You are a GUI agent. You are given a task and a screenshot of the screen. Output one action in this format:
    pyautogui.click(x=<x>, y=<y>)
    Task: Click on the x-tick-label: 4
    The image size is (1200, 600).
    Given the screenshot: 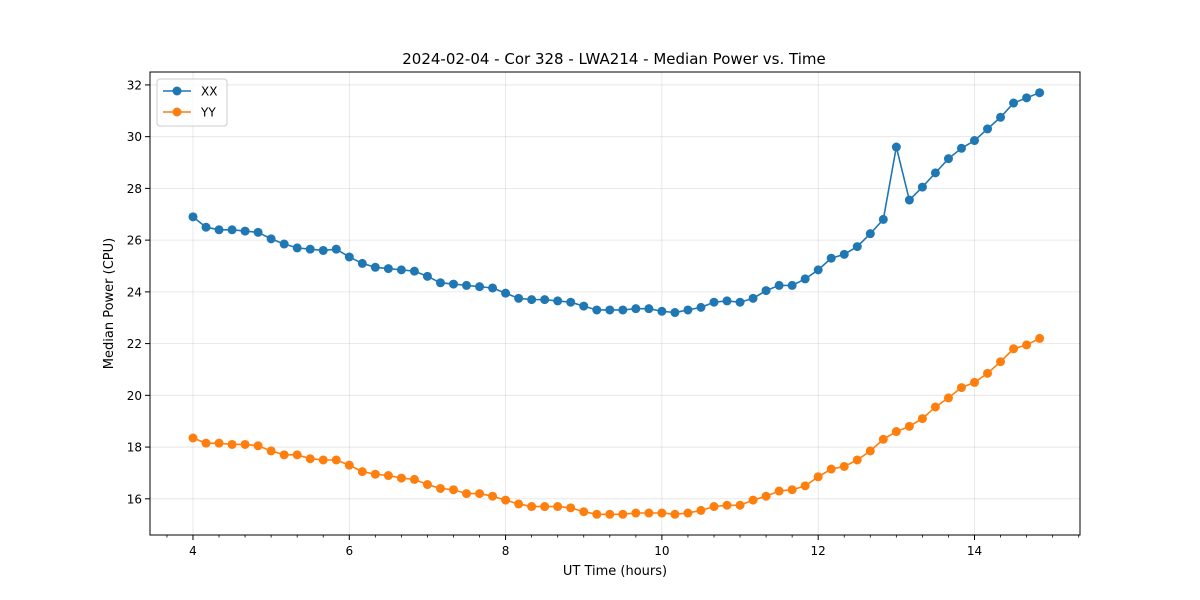 What is the action you would take?
    pyautogui.click(x=193, y=551)
    